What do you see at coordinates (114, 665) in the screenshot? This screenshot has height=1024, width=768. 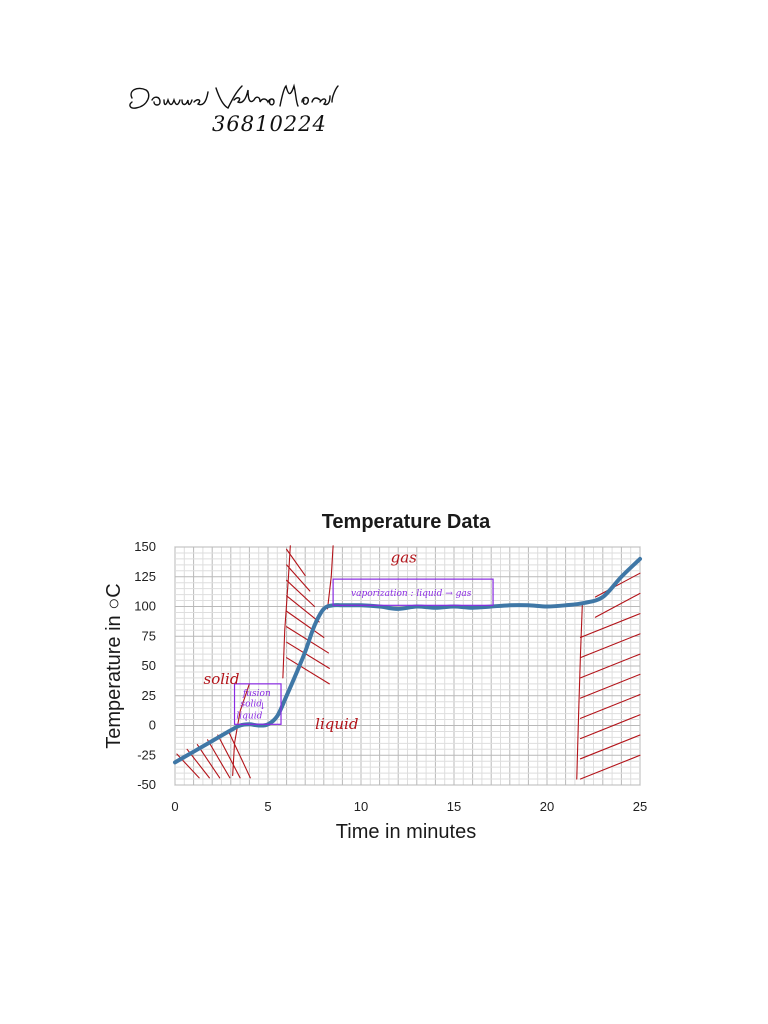 I see `y-axis-label: Temperature in ○C` at bounding box center [114, 665].